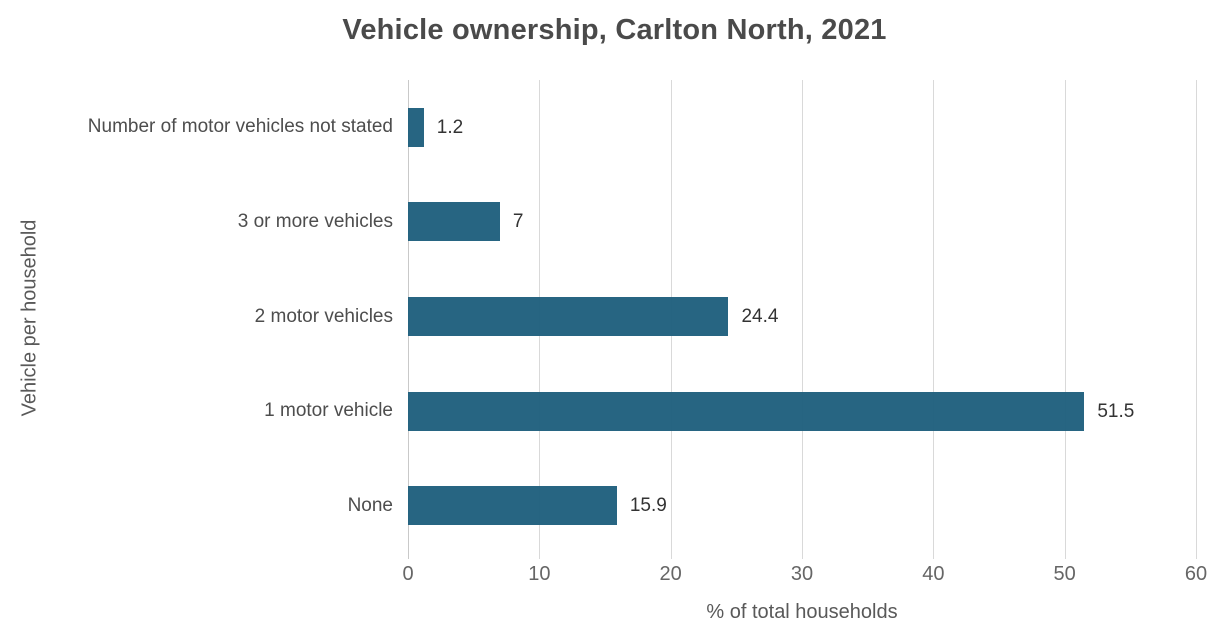 Image resolution: width=1229 pixels, height=644 pixels. Describe the element at coordinates (802, 612) in the screenshot. I see `x-axis-title: % of total households` at that location.